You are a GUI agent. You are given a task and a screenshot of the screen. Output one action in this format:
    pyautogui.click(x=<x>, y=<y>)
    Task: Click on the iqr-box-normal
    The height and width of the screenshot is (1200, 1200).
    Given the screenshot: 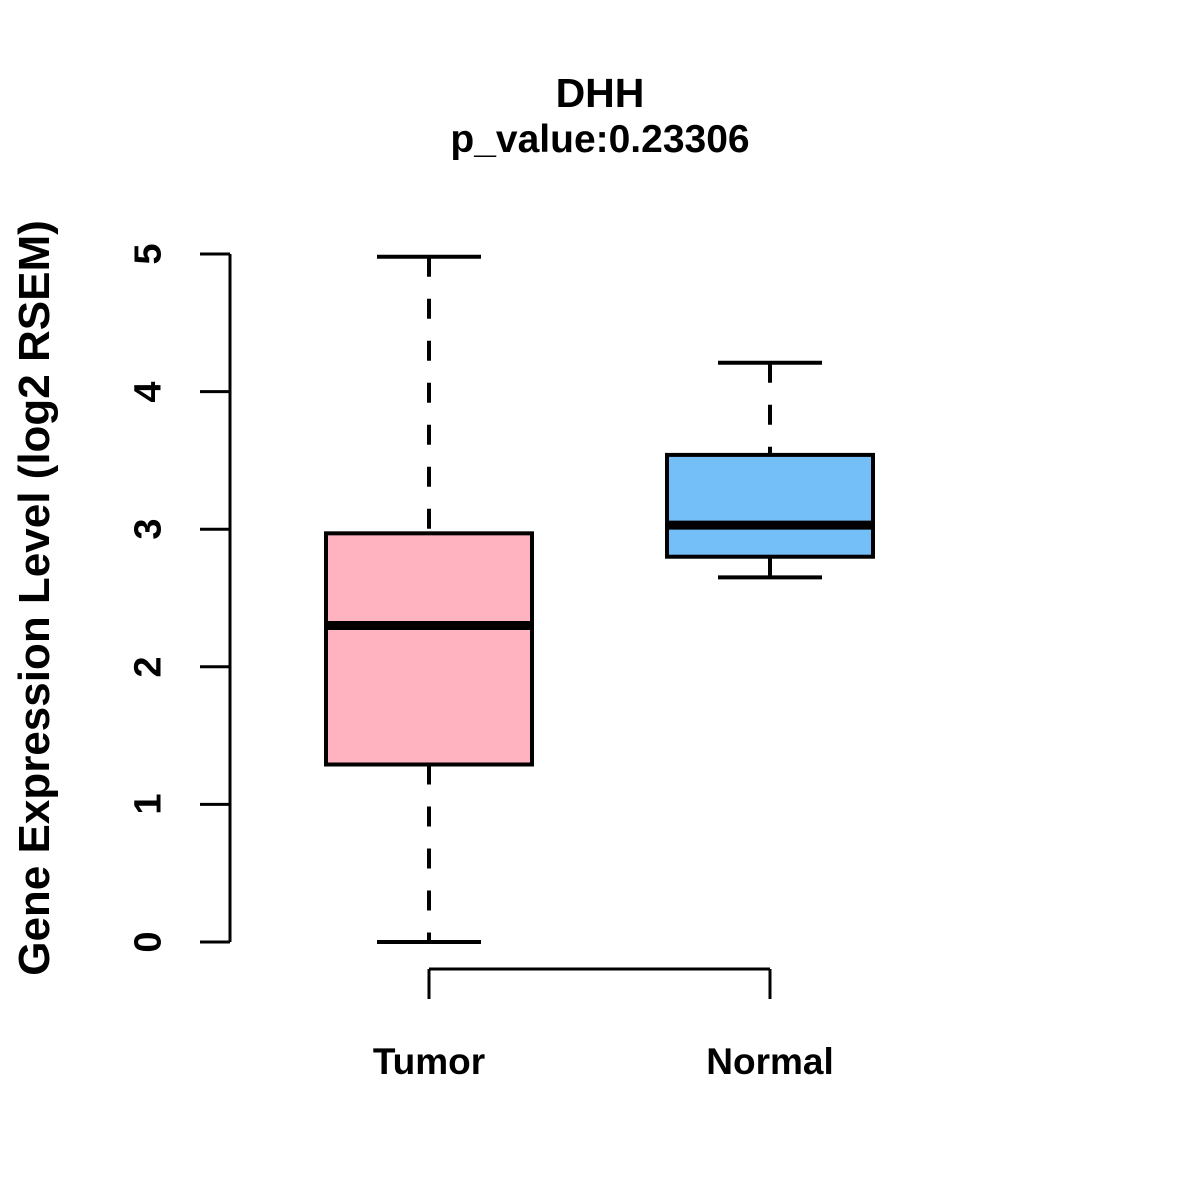 What is the action you would take?
    pyautogui.click(x=770, y=505)
    